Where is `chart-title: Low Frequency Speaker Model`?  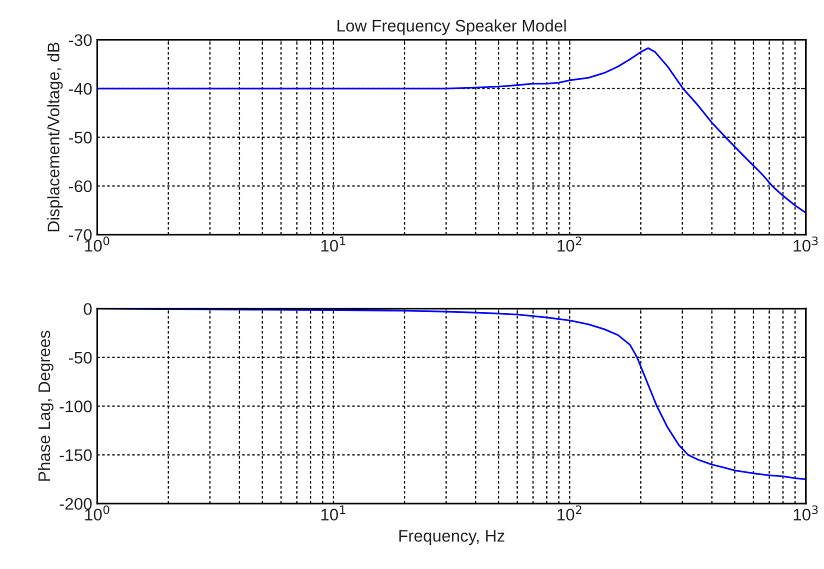
chart-title: Low Frequency Speaker Model is located at coordinates (452, 27).